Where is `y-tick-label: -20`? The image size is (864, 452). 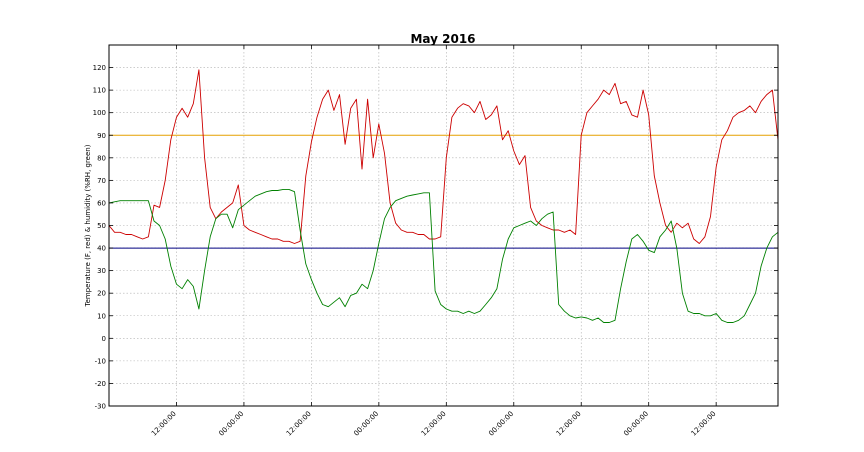 y-tick-label: -20 is located at coordinates (100, 384).